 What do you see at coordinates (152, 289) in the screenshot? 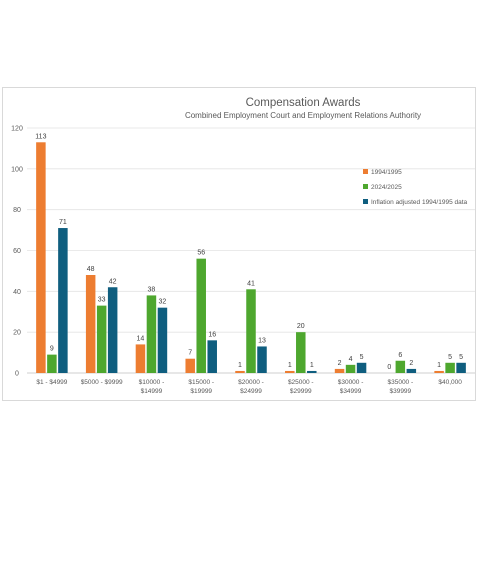
I see `data-label: 38` at bounding box center [152, 289].